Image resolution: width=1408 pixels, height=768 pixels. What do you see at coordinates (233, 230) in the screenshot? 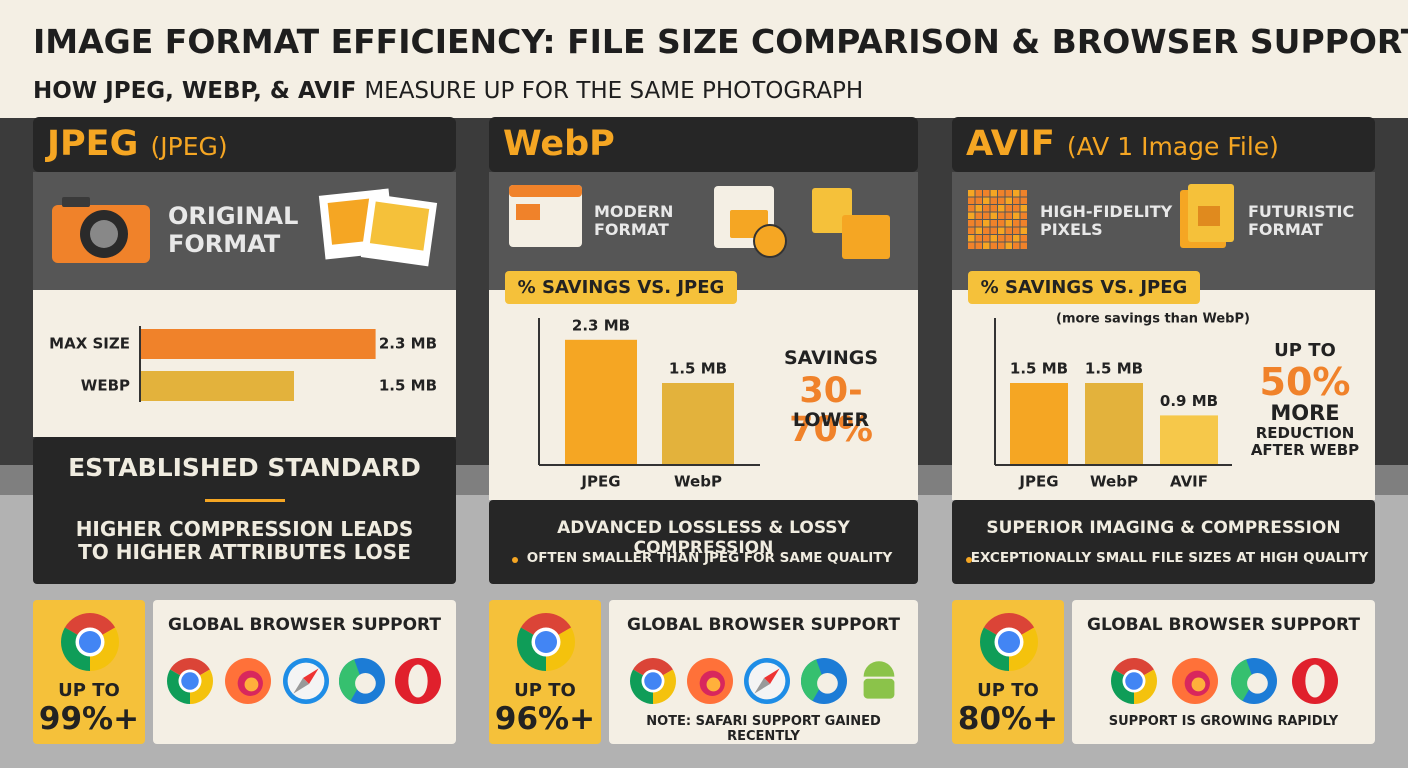
I see `feature: ORIGINAL FORMAT` at bounding box center [233, 230].